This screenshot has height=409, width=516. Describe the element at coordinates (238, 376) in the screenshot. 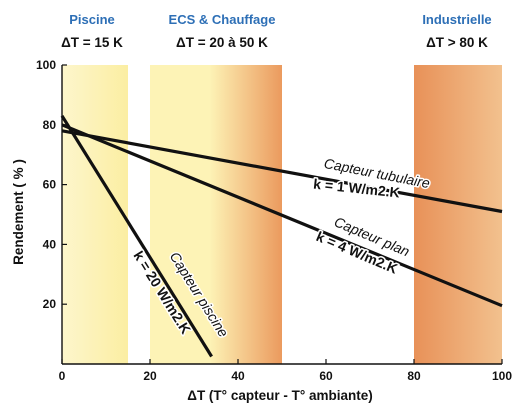

I see `x-tick-label-2: 40` at that location.